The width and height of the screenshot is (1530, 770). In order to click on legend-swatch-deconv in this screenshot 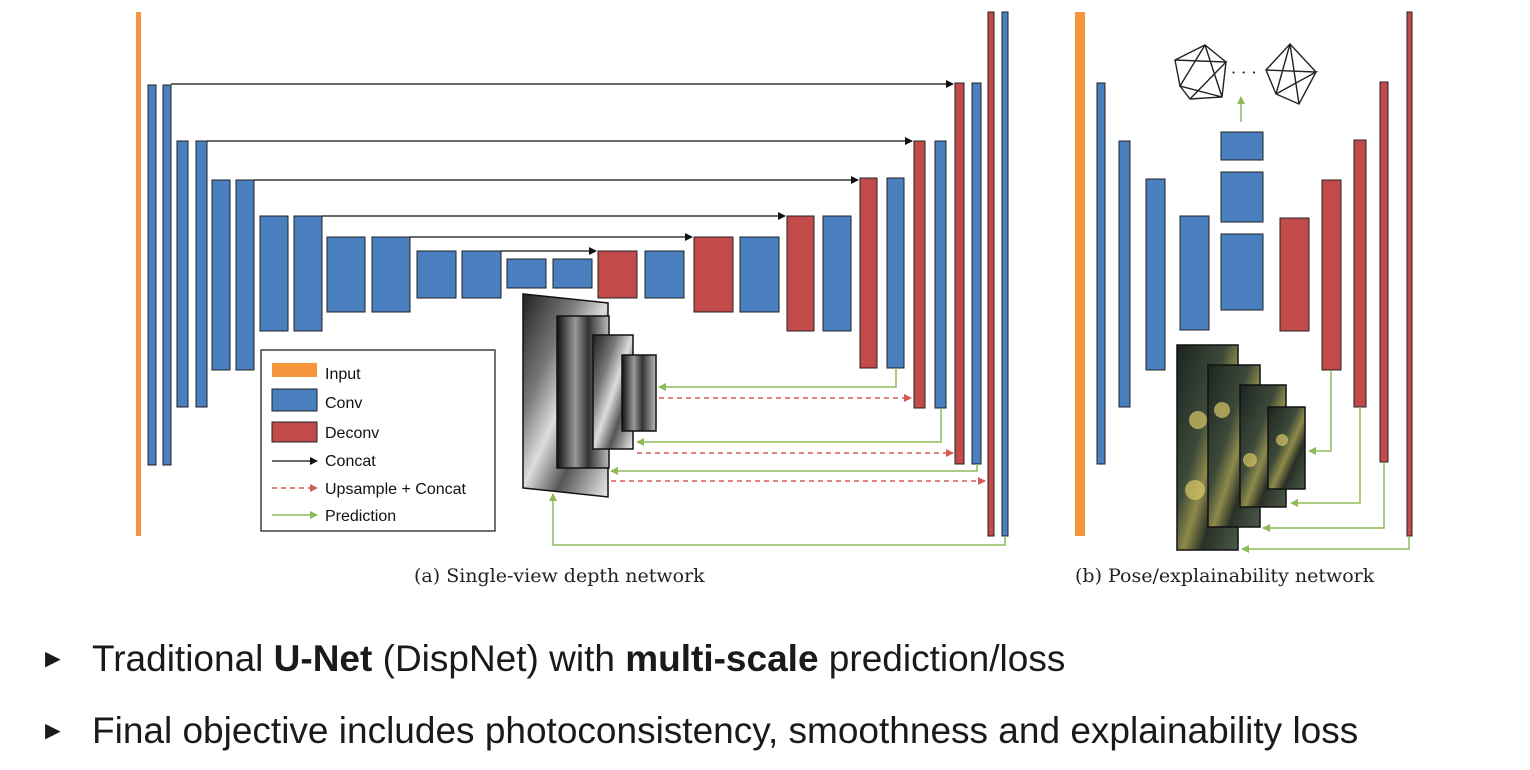, I will do `click(294, 432)`.